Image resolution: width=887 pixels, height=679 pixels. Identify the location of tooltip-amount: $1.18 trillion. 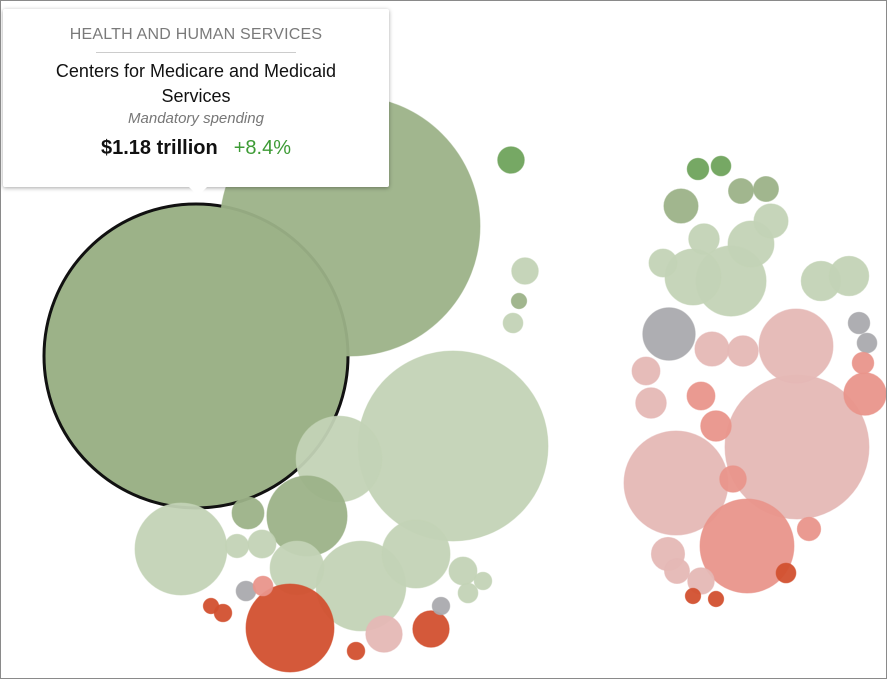
(159, 148).